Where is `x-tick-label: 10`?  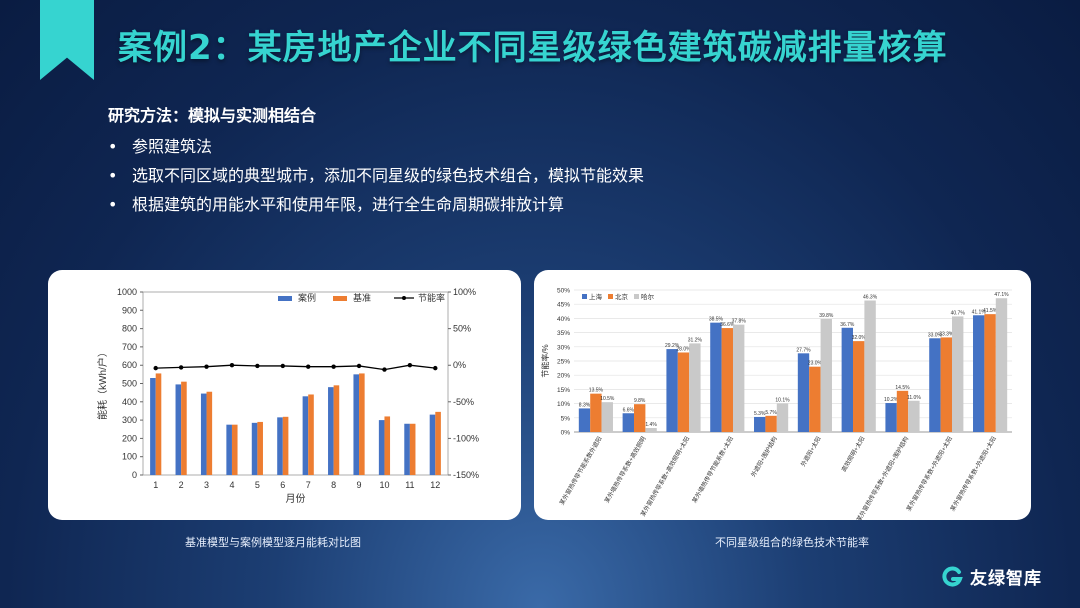 x-tick-label: 10 is located at coordinates (384, 485).